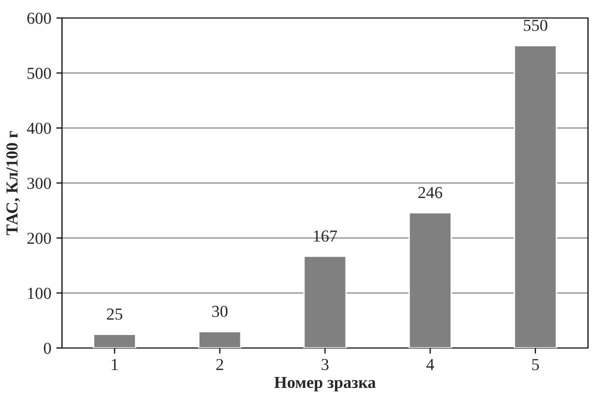 The image size is (601, 406). I want to click on y-tick-label: 500, so click(39, 73).